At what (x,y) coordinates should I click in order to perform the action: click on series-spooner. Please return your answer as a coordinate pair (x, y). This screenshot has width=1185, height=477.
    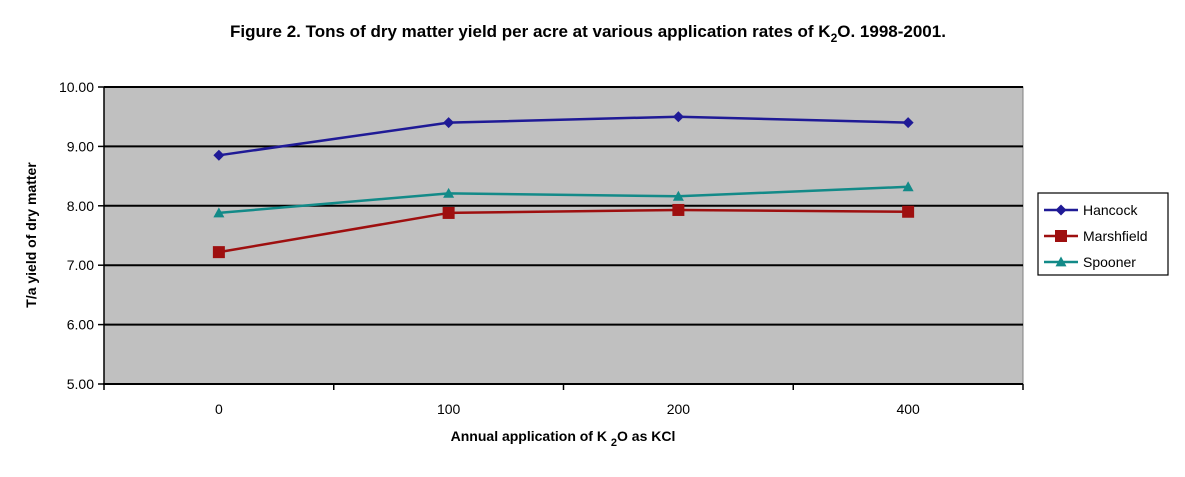
    Looking at the image, I should click on (563, 199).